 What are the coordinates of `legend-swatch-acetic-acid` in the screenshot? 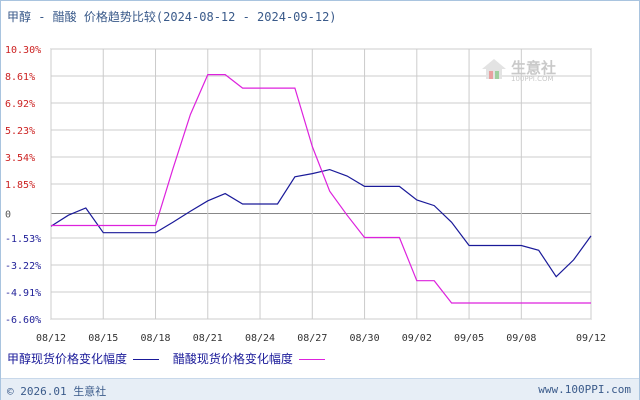 It's located at (311, 359).